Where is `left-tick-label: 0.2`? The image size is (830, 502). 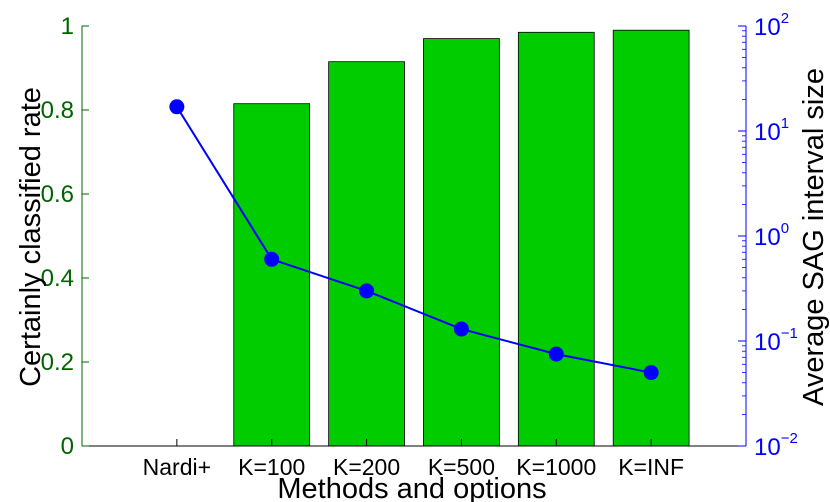
left-tick-label: 0.2 is located at coordinates (57, 362).